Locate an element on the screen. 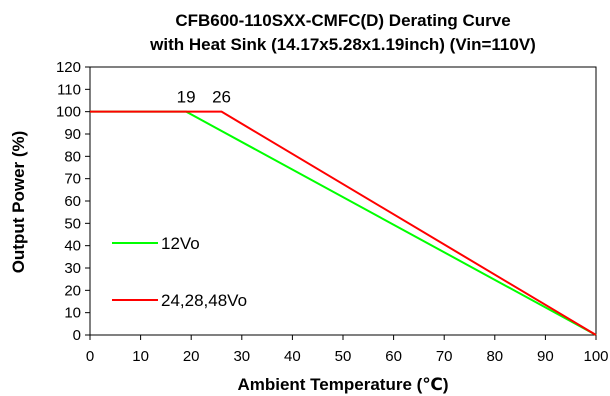  legend-label-24-28-48vo: 24,28,48Vo is located at coordinates (204, 300).